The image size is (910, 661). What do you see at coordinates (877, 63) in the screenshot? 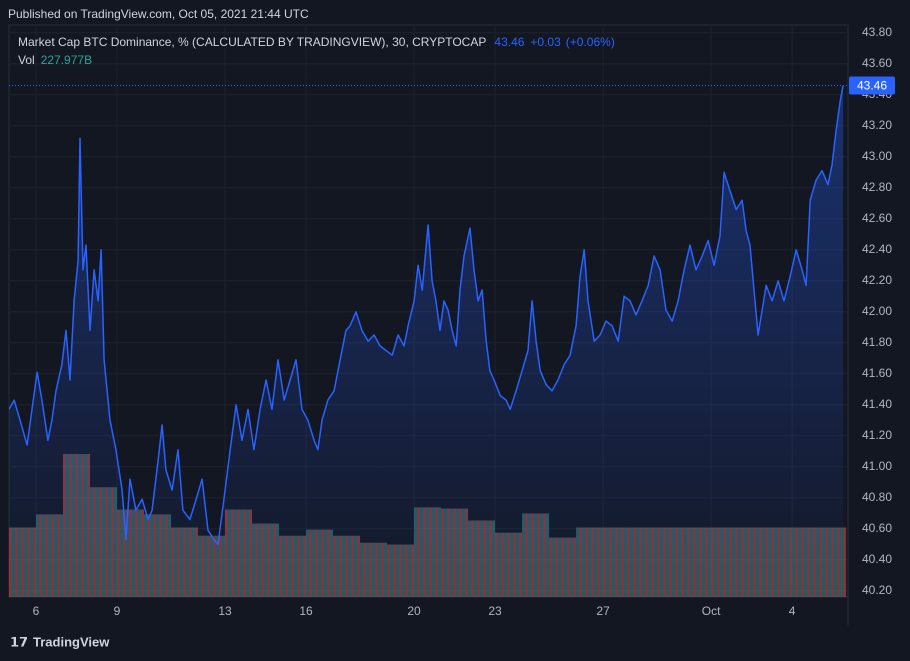
I see `y-tick-label: 43.60` at bounding box center [877, 63].